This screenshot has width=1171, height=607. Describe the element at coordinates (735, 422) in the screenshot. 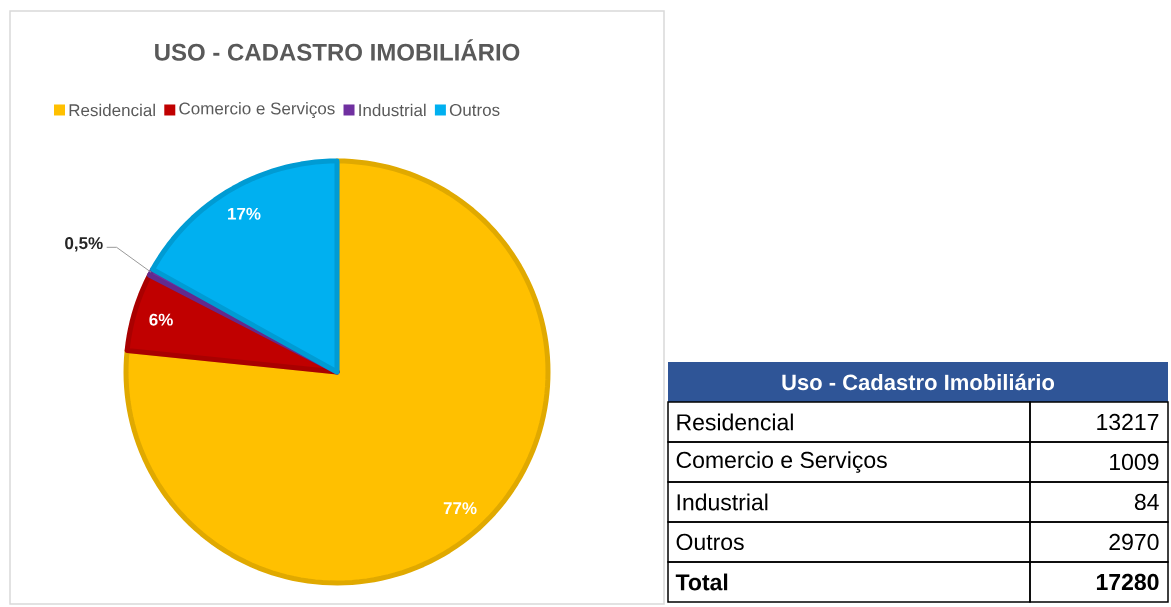

I see `category-label: Residencial` at that location.